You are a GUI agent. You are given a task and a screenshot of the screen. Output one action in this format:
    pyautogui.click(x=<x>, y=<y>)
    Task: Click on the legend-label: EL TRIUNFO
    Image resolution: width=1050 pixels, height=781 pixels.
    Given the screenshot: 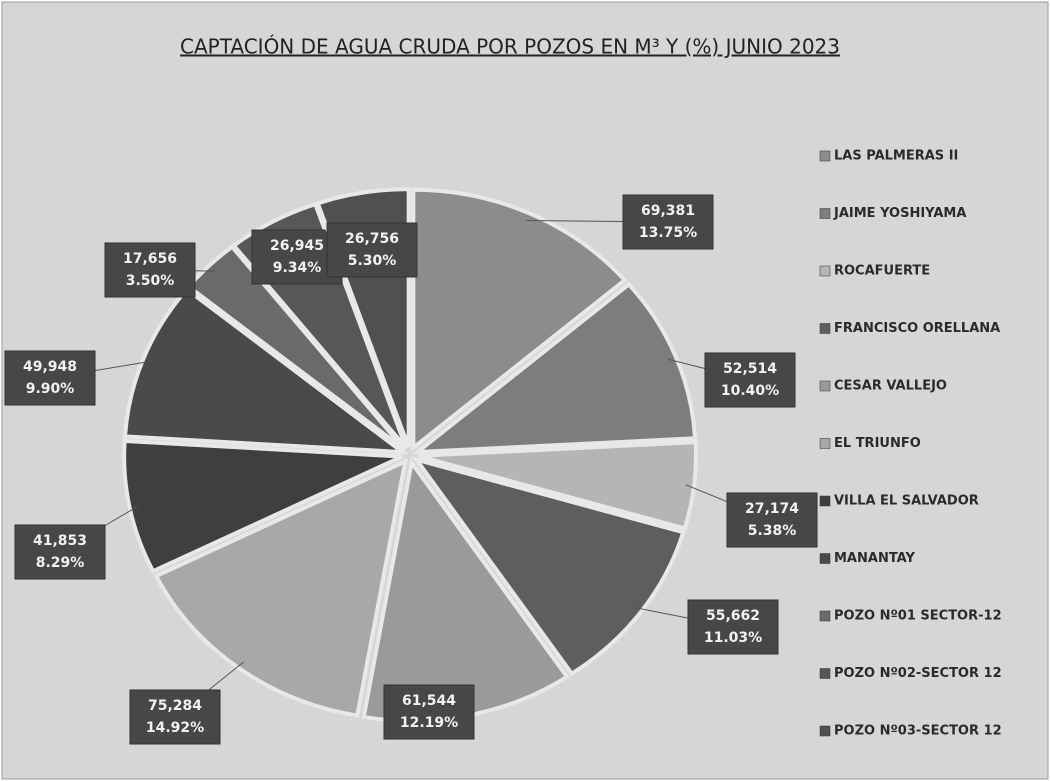 What is the action you would take?
    pyautogui.click(x=877, y=443)
    